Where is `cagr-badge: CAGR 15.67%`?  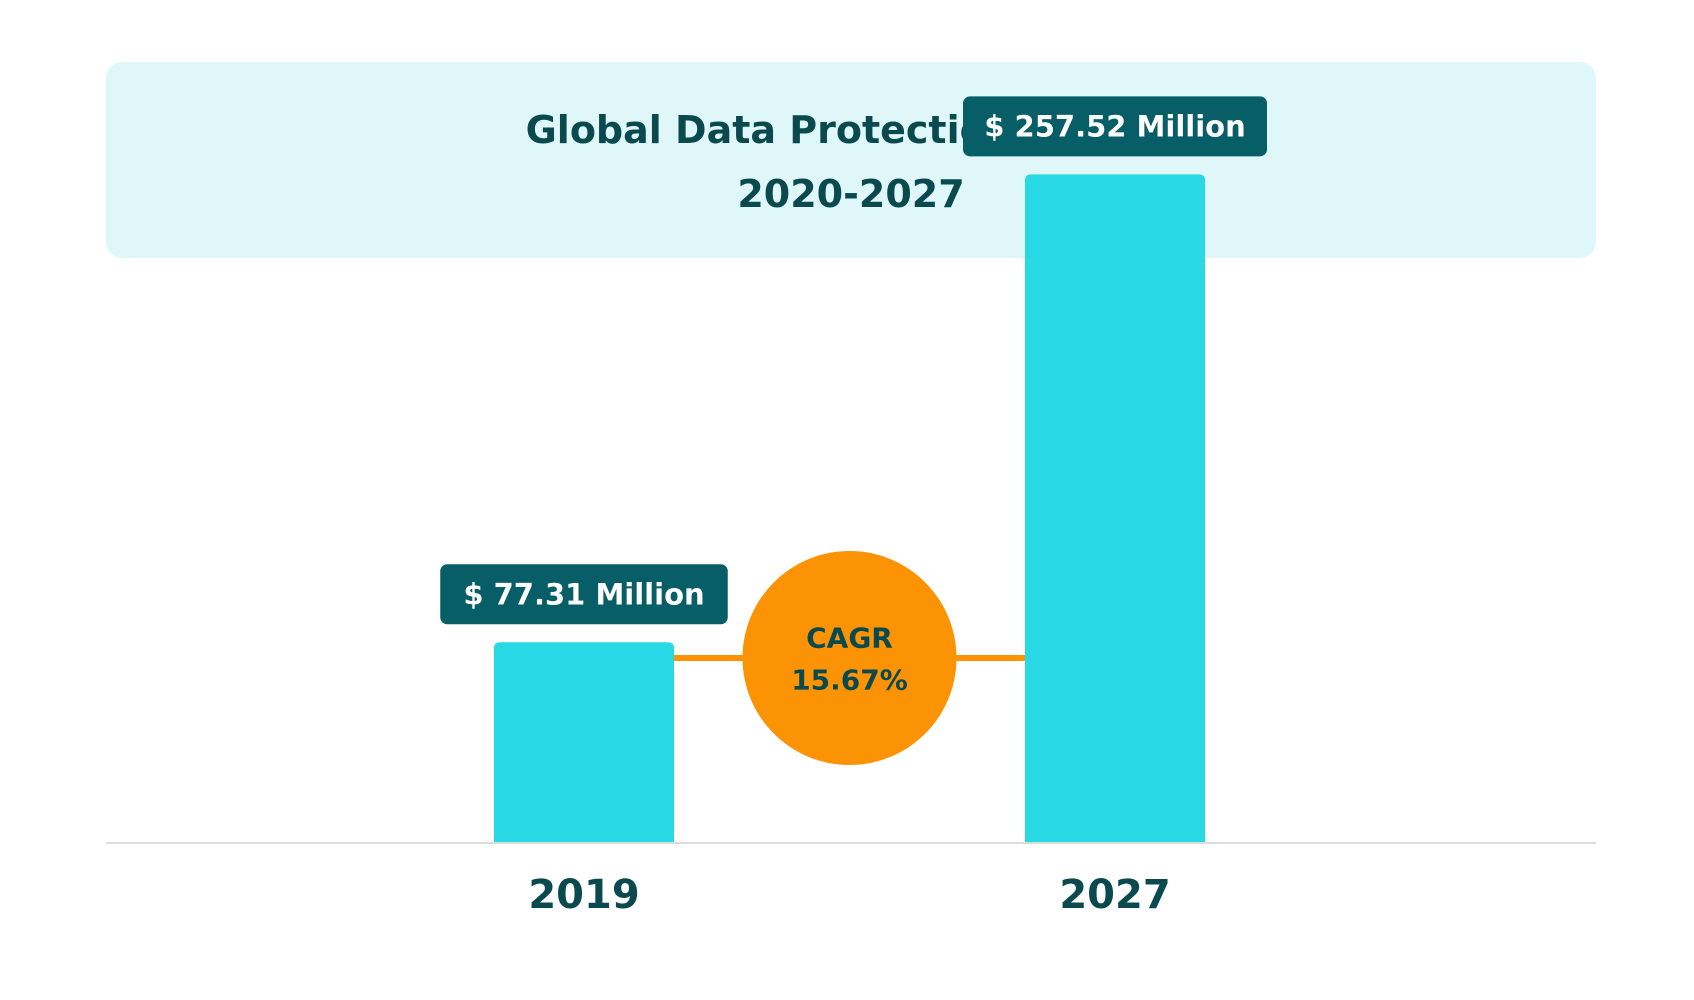
cagr-badge: CAGR 15.67% is located at coordinates (849, 658).